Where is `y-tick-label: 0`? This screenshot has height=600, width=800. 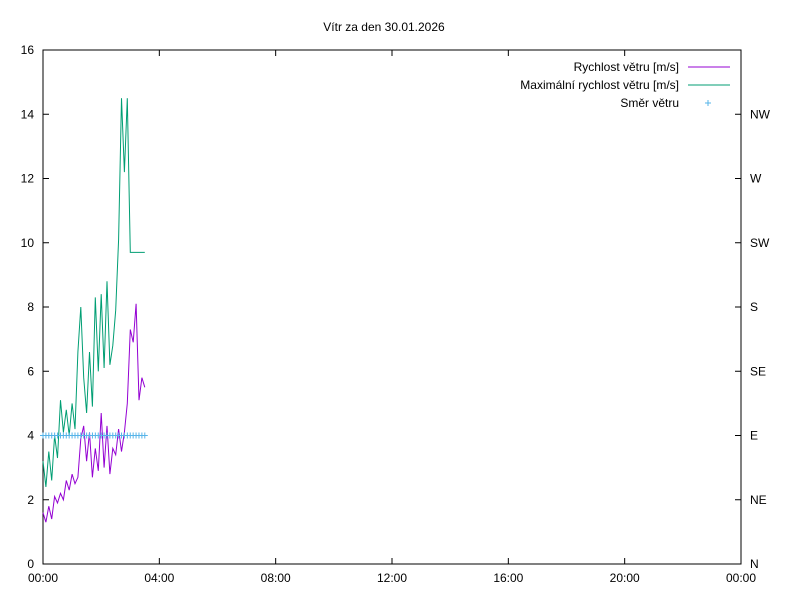 y-tick-label: 0 is located at coordinates (30, 564).